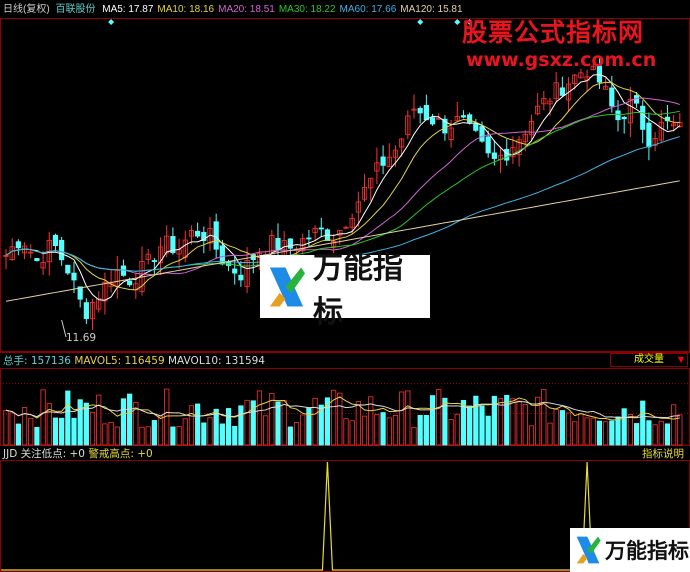 Image resolution: width=690 pixels, height=572 pixels. Describe the element at coordinates (216, 361) in the screenshot. I see `mavol10: MAVOL10: 131594` at that location.